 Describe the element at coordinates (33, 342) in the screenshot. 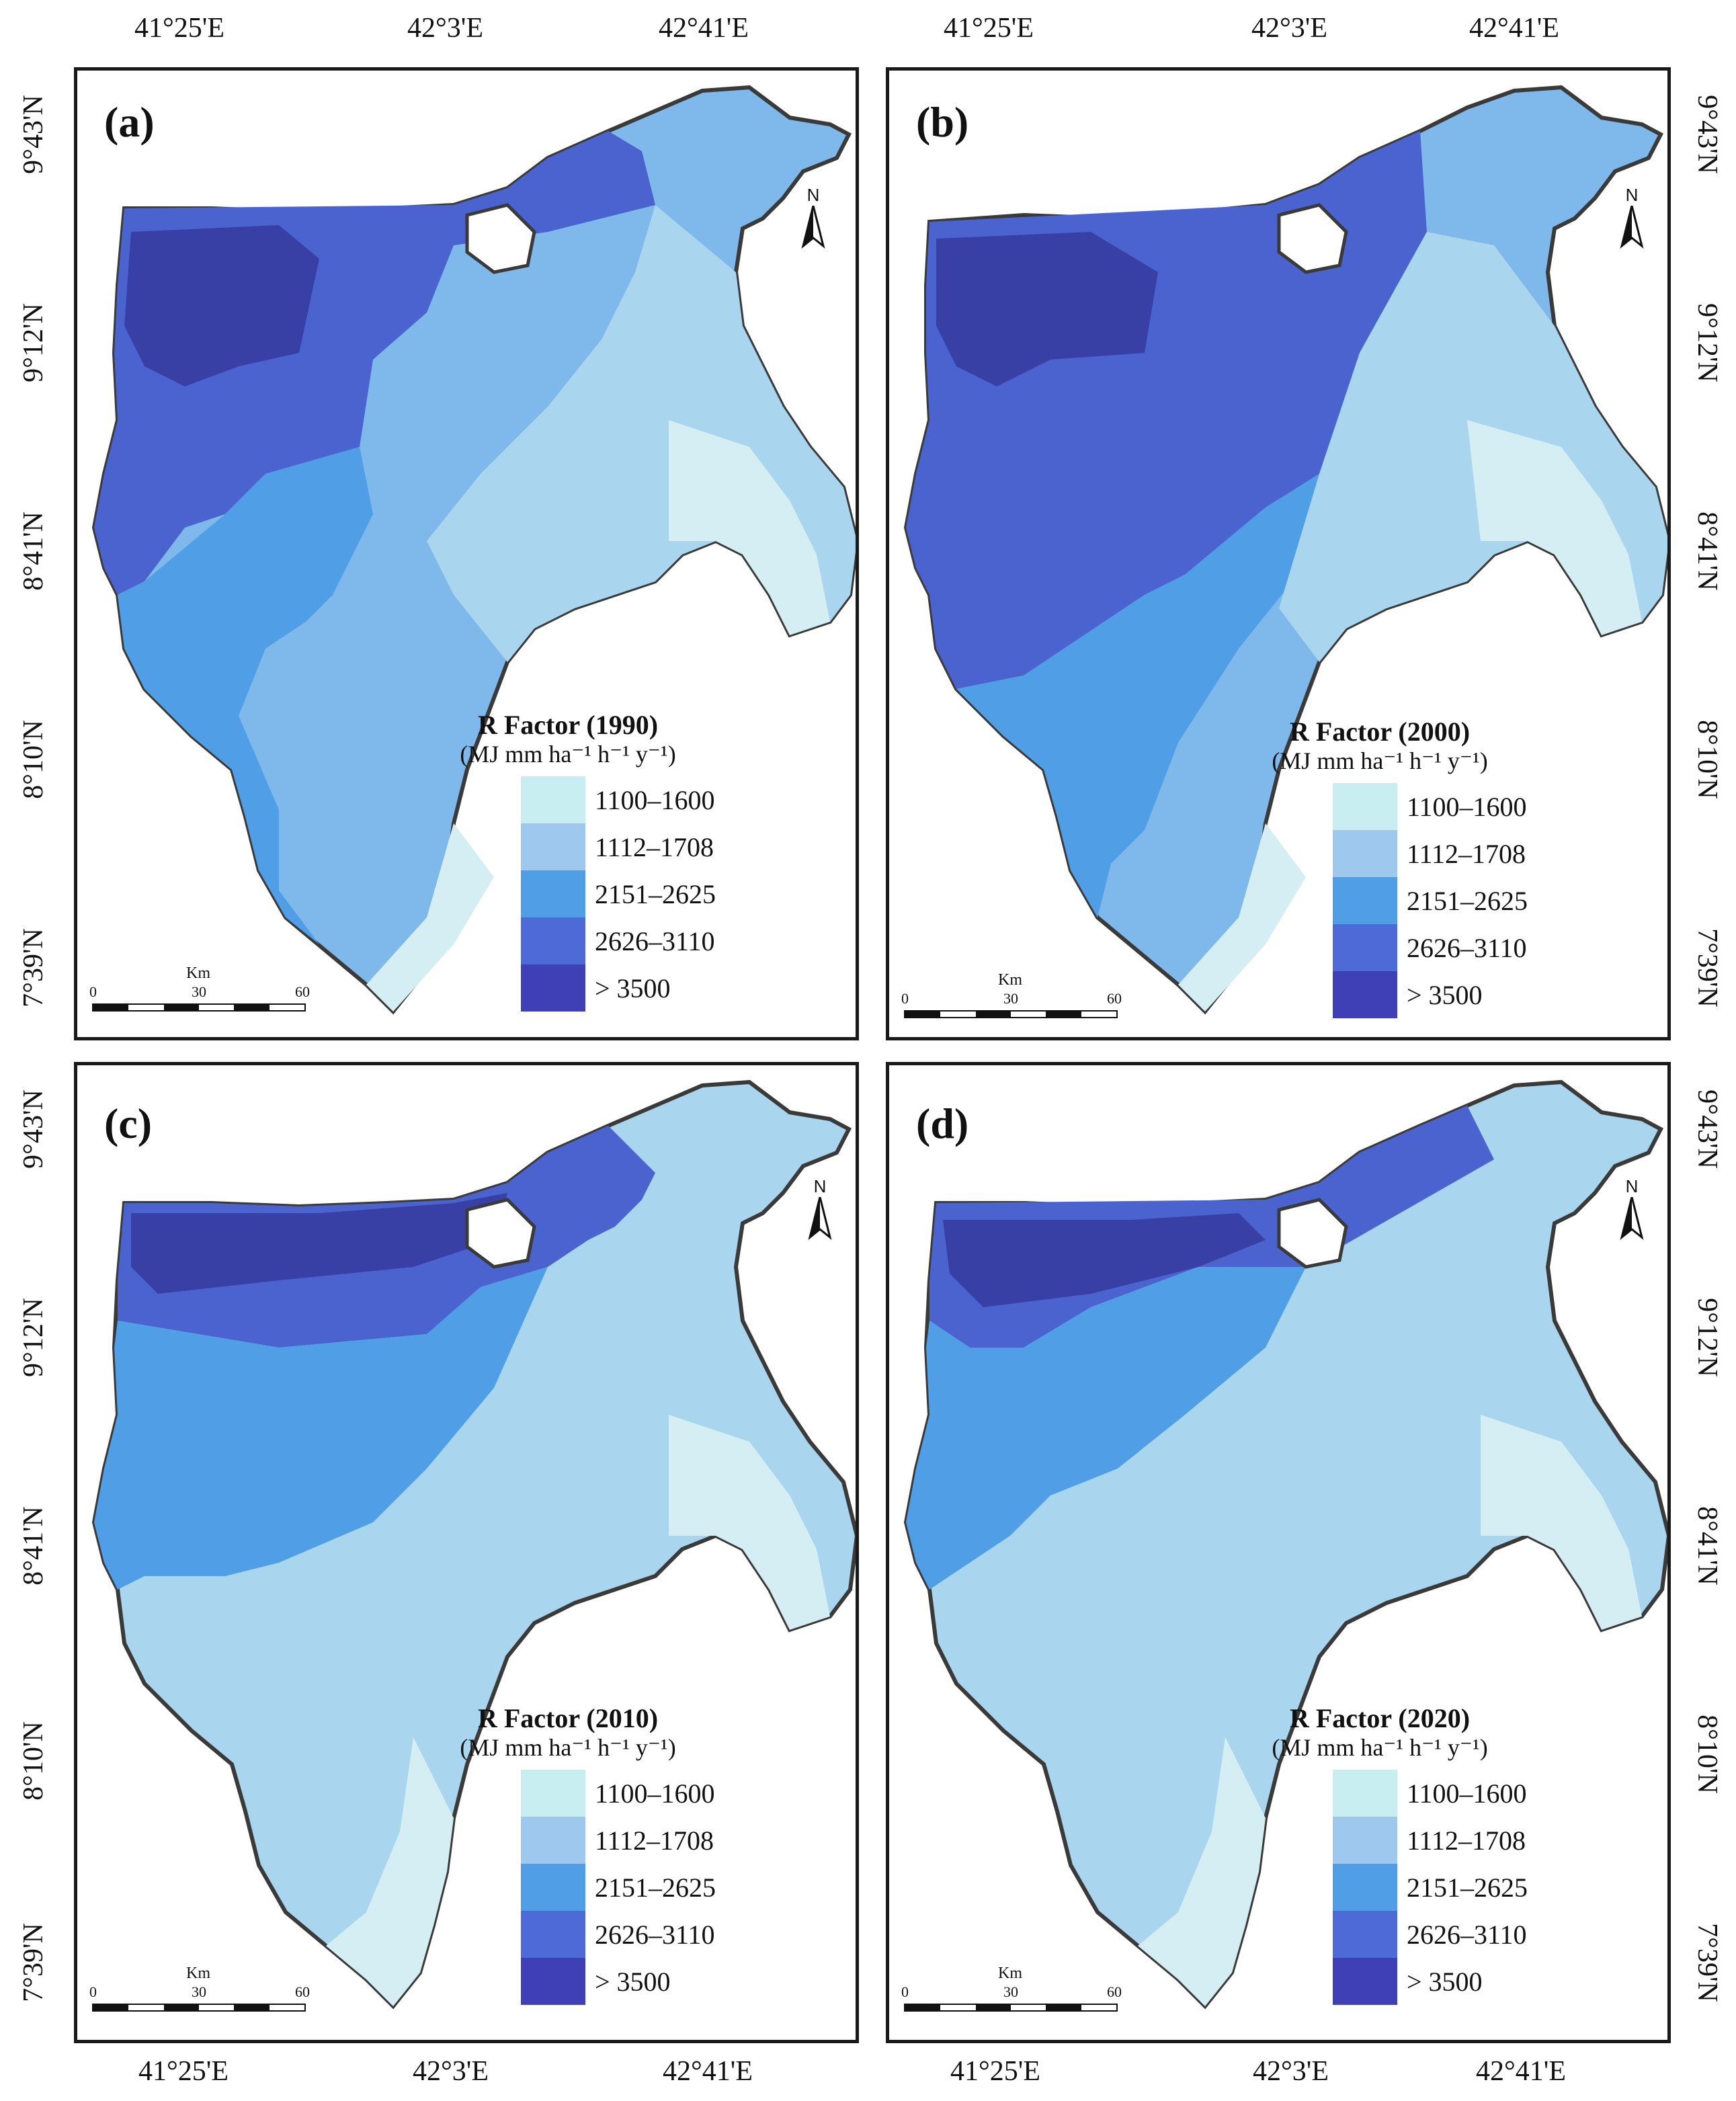

I see `left-lat-label-2: 9°12'N` at that location.